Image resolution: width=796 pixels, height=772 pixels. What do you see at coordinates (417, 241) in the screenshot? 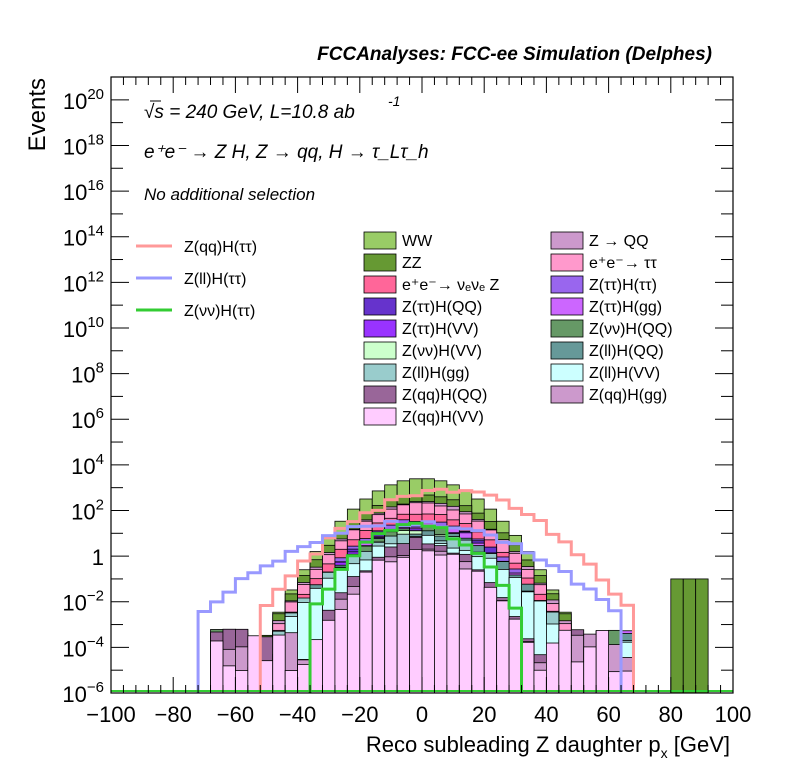
I see `legend-col1-label: WW` at bounding box center [417, 241].